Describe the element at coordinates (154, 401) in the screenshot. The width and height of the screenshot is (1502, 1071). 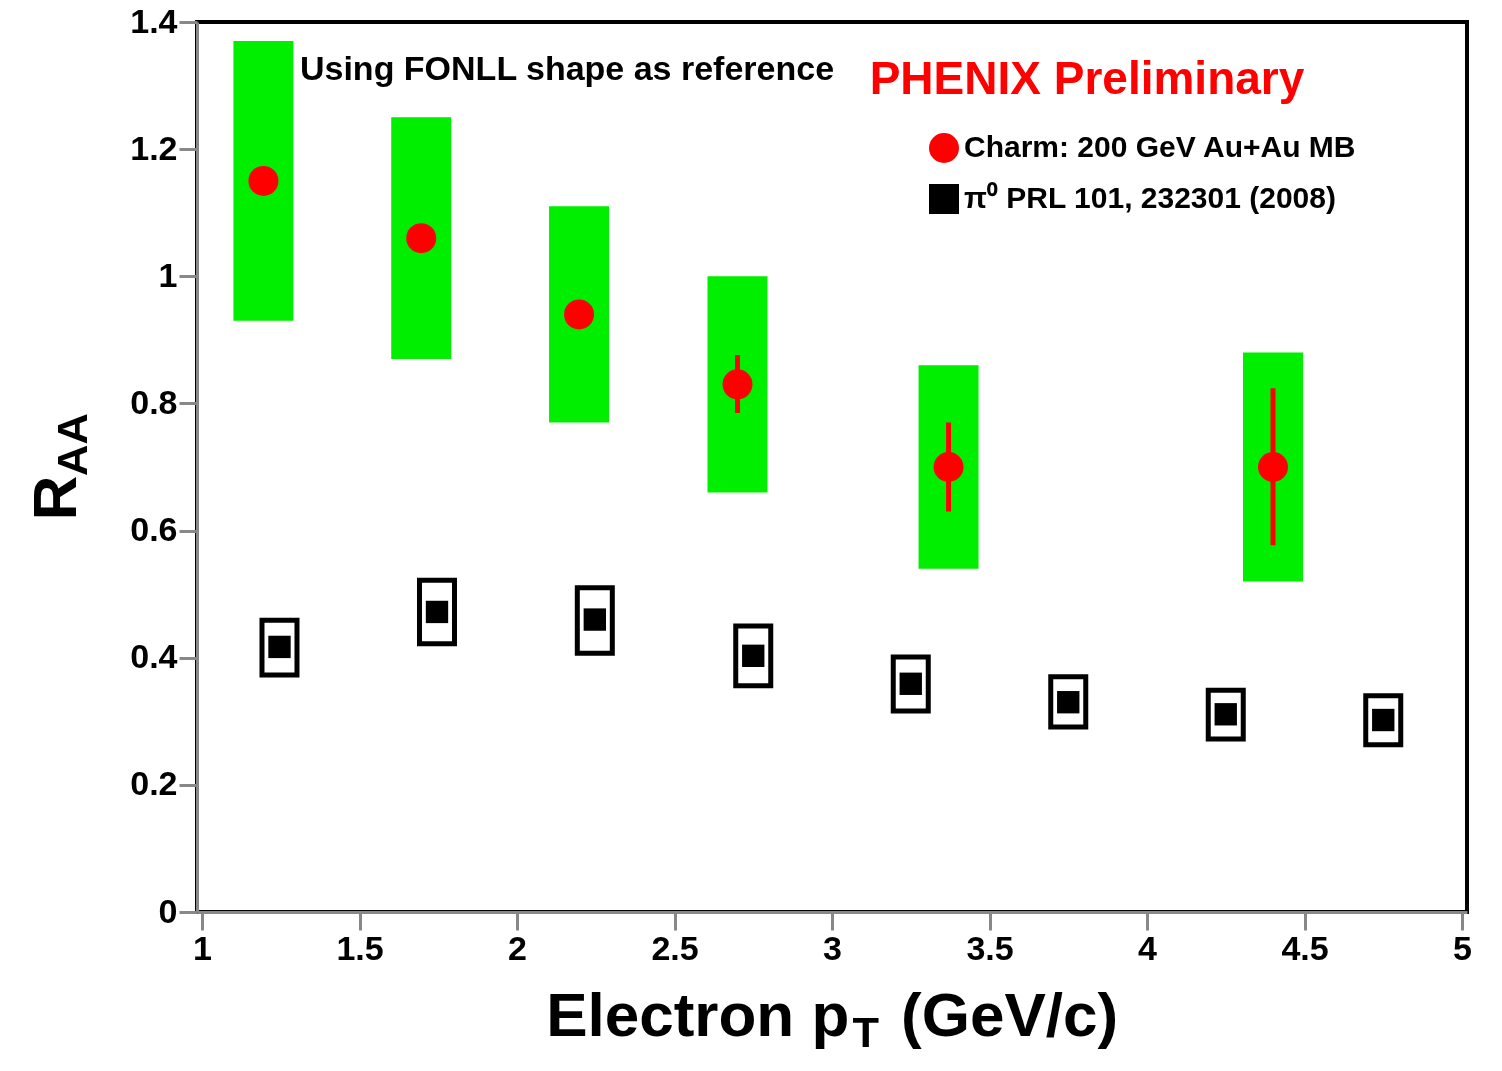
I see `y-tick-label: 0.8` at that location.